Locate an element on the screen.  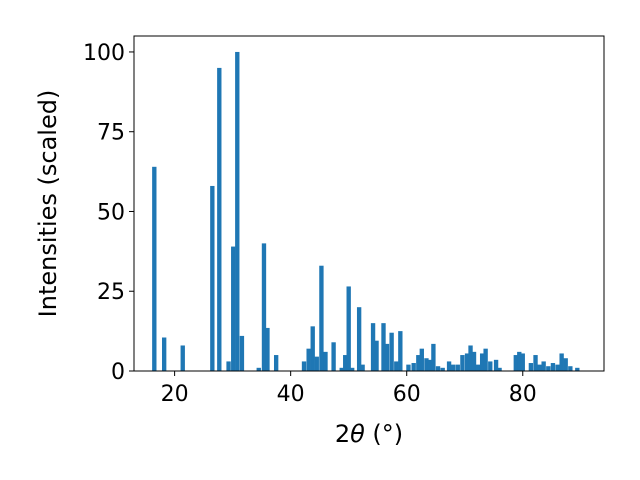
y-tick-label: 25 is located at coordinates (111, 292).